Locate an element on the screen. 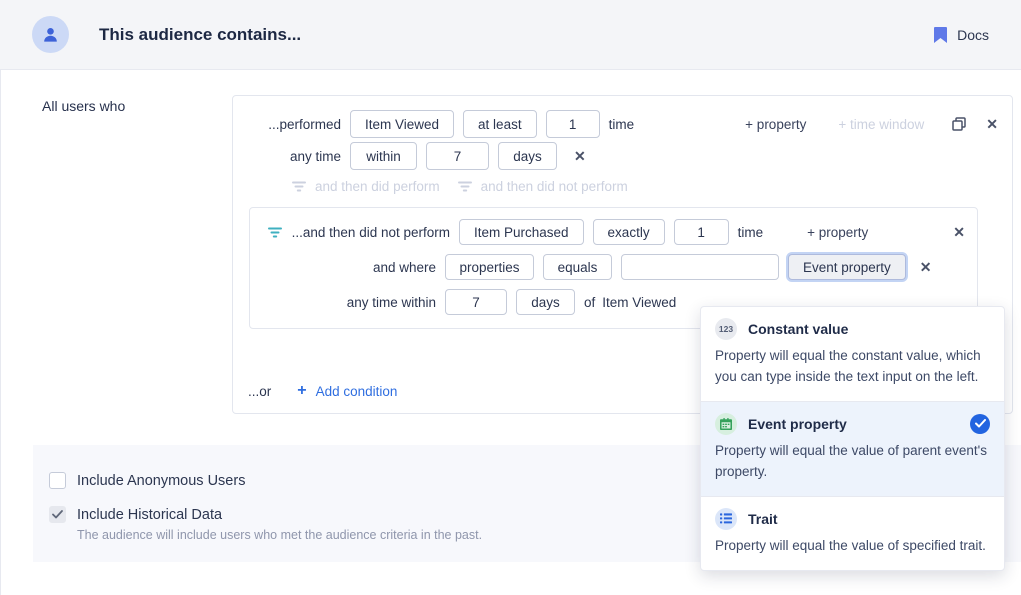 This screenshot has height=595, width=1021. and-where-label: and where is located at coordinates (404, 267).